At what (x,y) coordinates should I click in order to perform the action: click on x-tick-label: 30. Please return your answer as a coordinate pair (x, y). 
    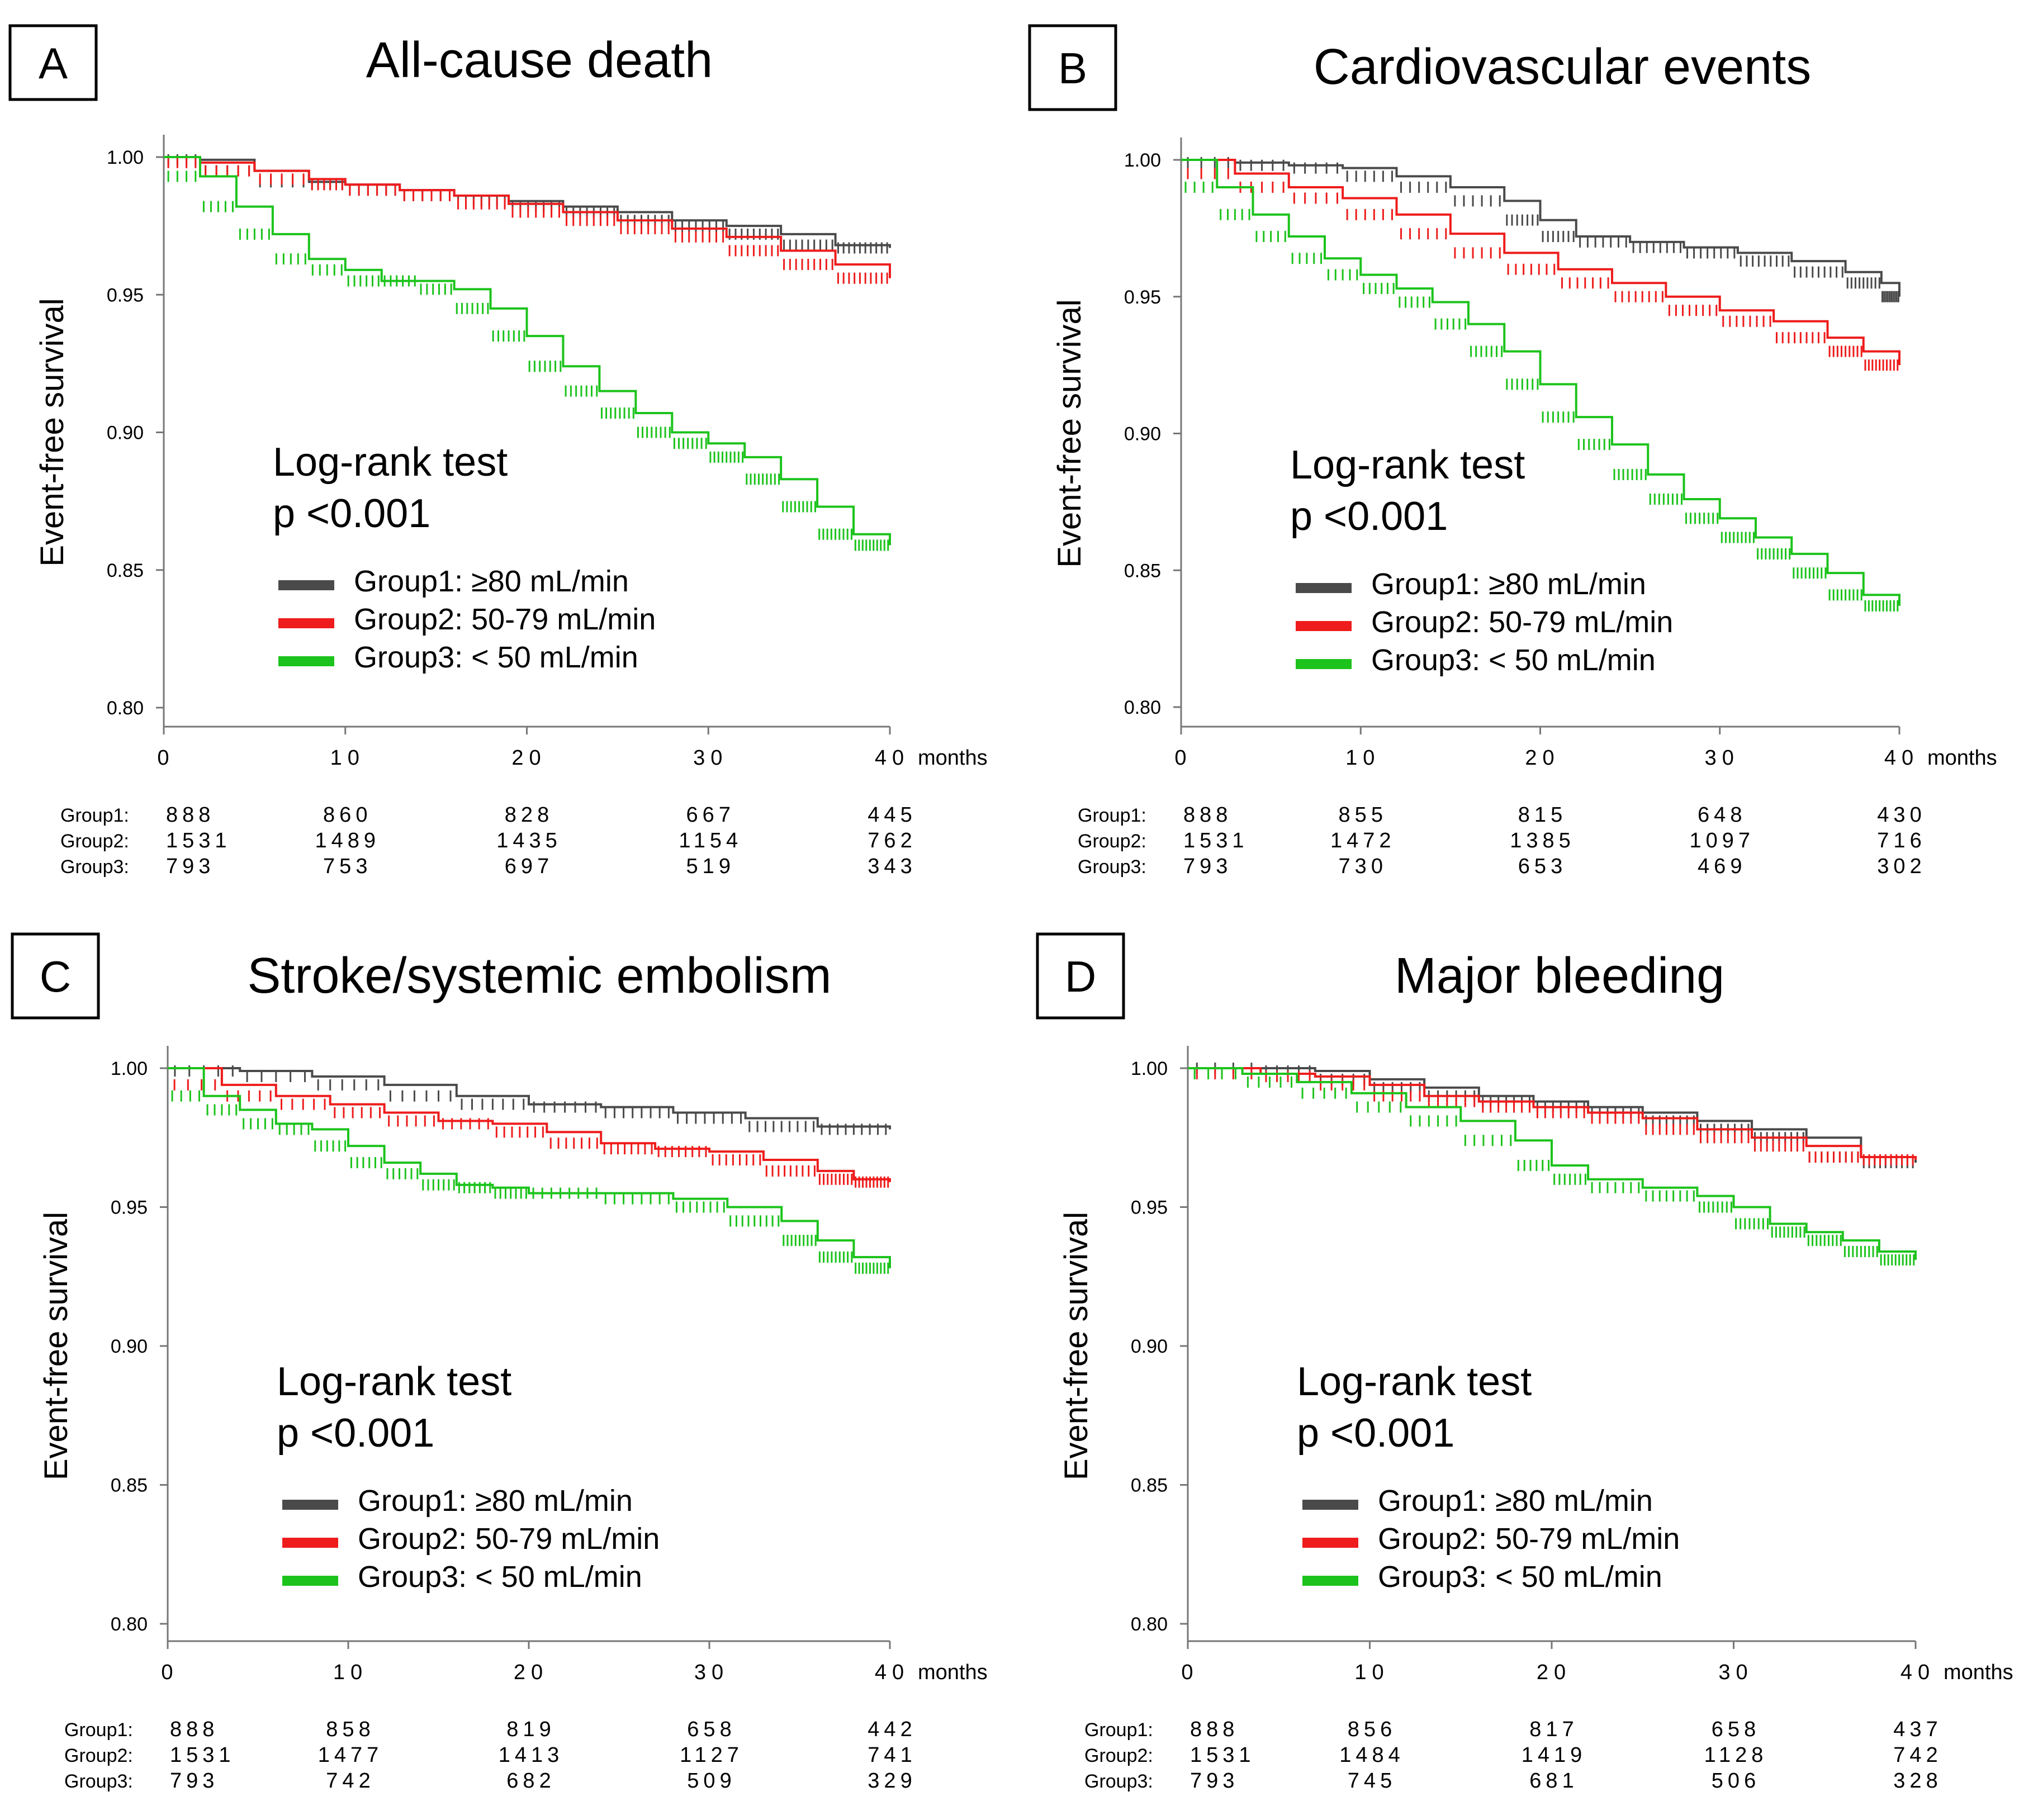
    Looking at the image, I should click on (1735, 1673).